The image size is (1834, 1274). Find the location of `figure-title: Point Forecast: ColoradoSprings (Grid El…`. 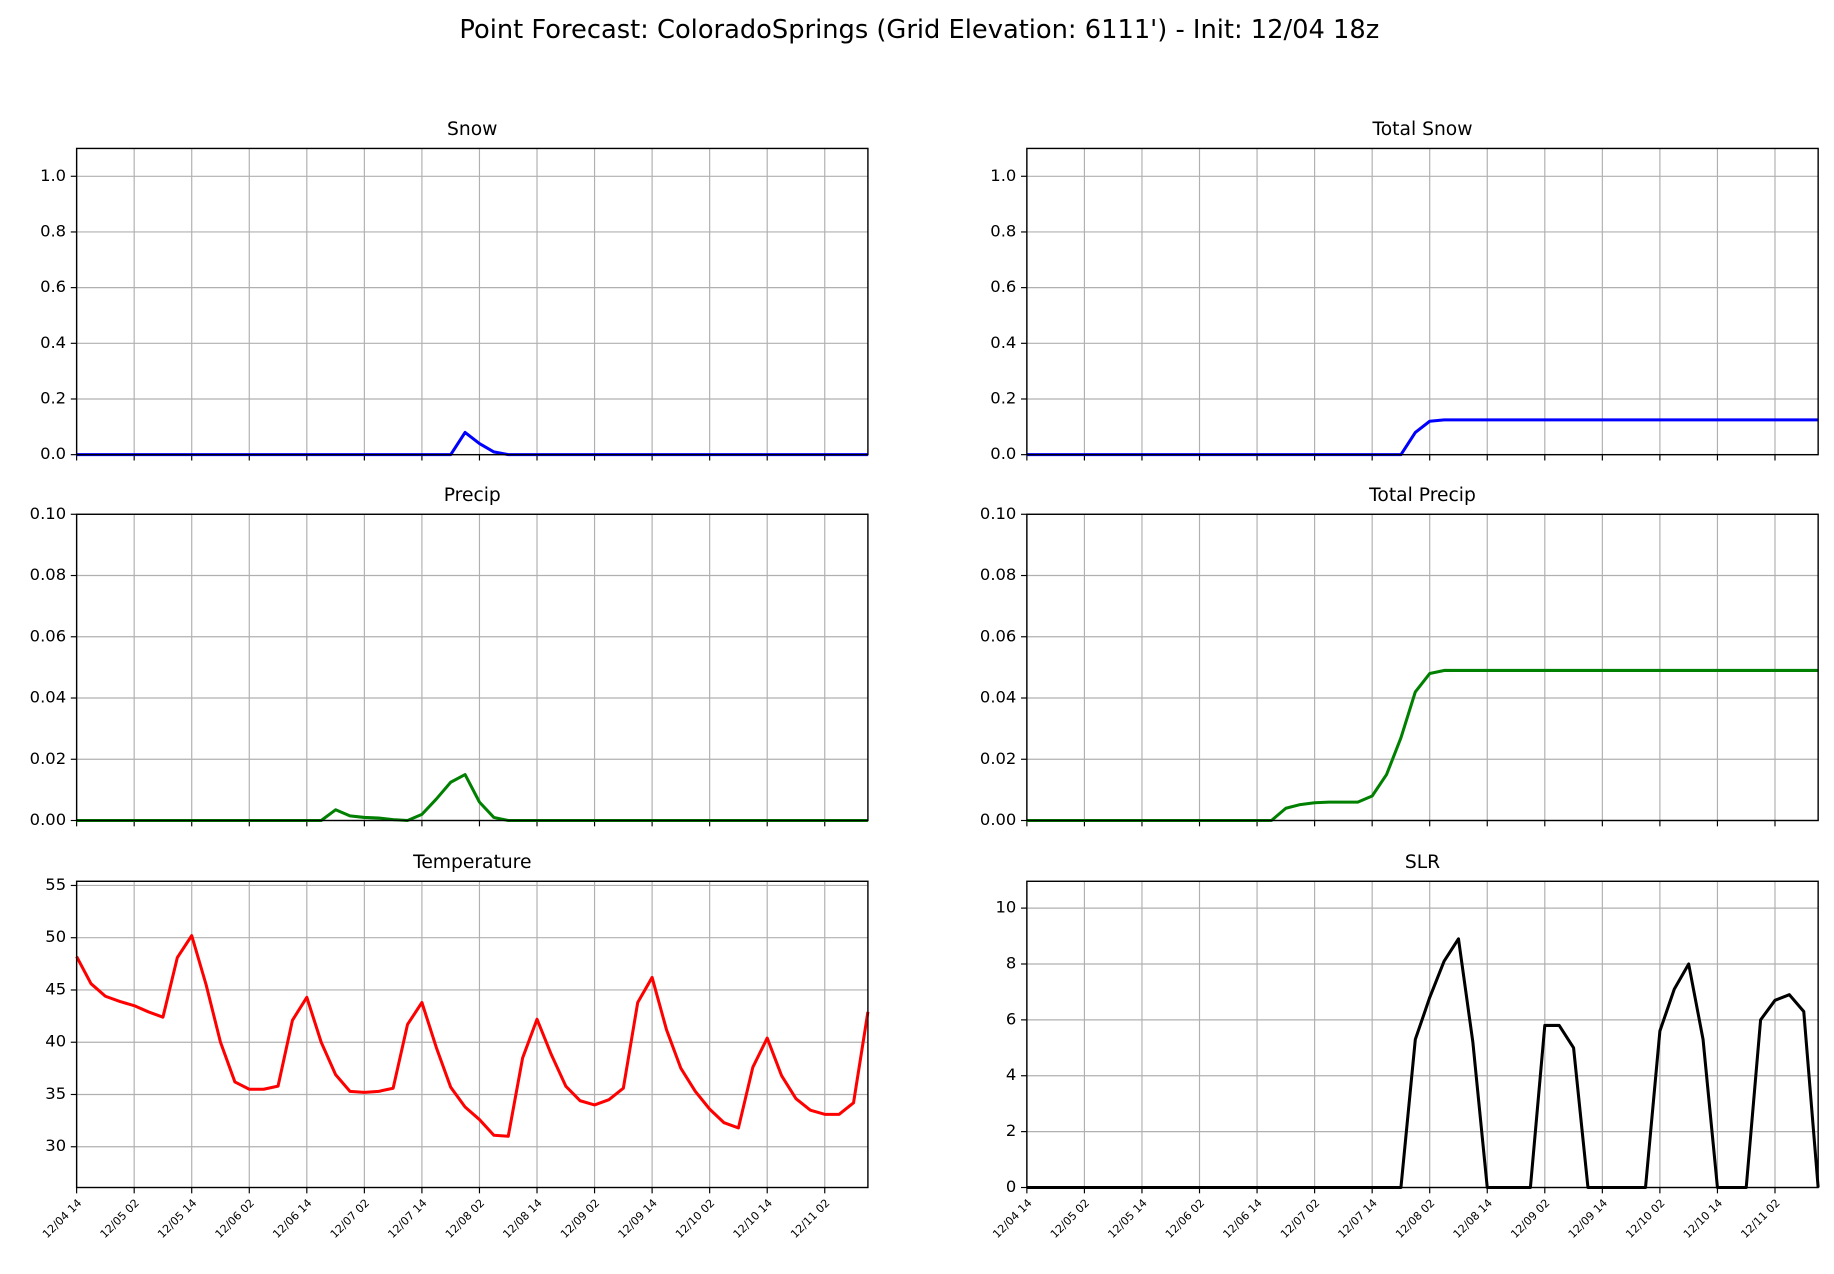

figure-title: Point Forecast: ColoradoSprings (Grid El… is located at coordinates (919, 30).